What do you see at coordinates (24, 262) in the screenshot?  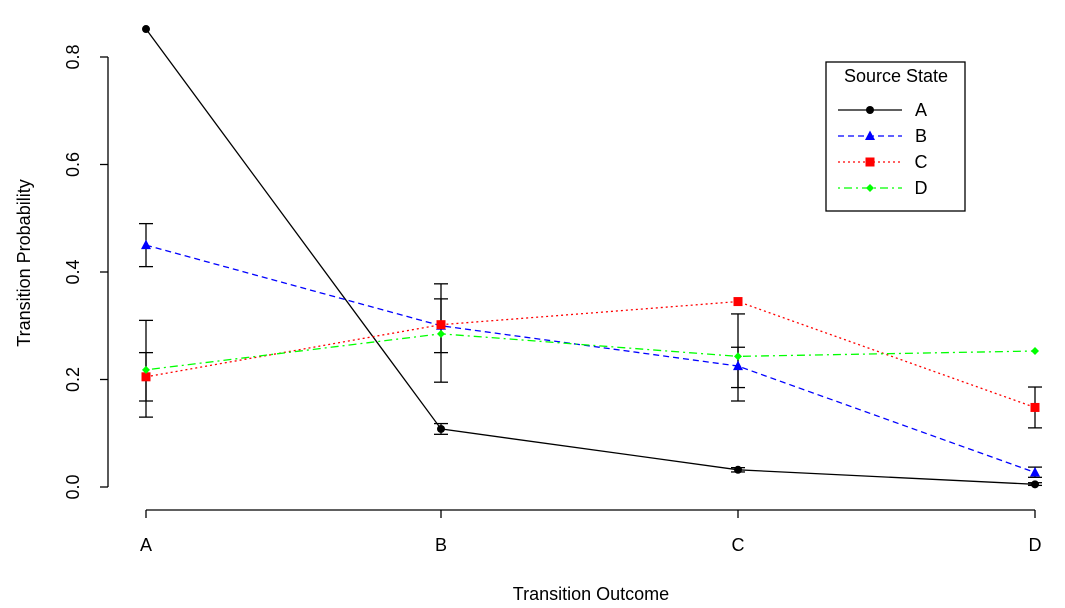 I see `y-axis-label: Transition Probability` at bounding box center [24, 262].